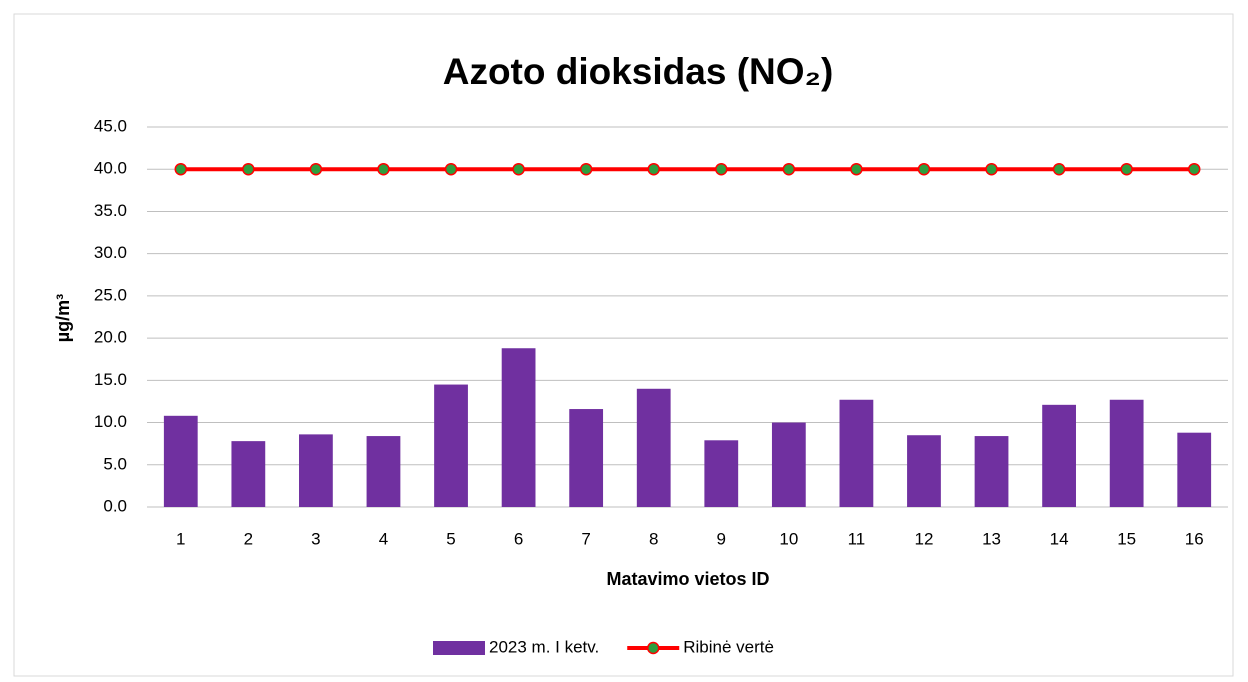  Describe the element at coordinates (110, 210) in the screenshot. I see `y-tick-label: 35.0` at that location.